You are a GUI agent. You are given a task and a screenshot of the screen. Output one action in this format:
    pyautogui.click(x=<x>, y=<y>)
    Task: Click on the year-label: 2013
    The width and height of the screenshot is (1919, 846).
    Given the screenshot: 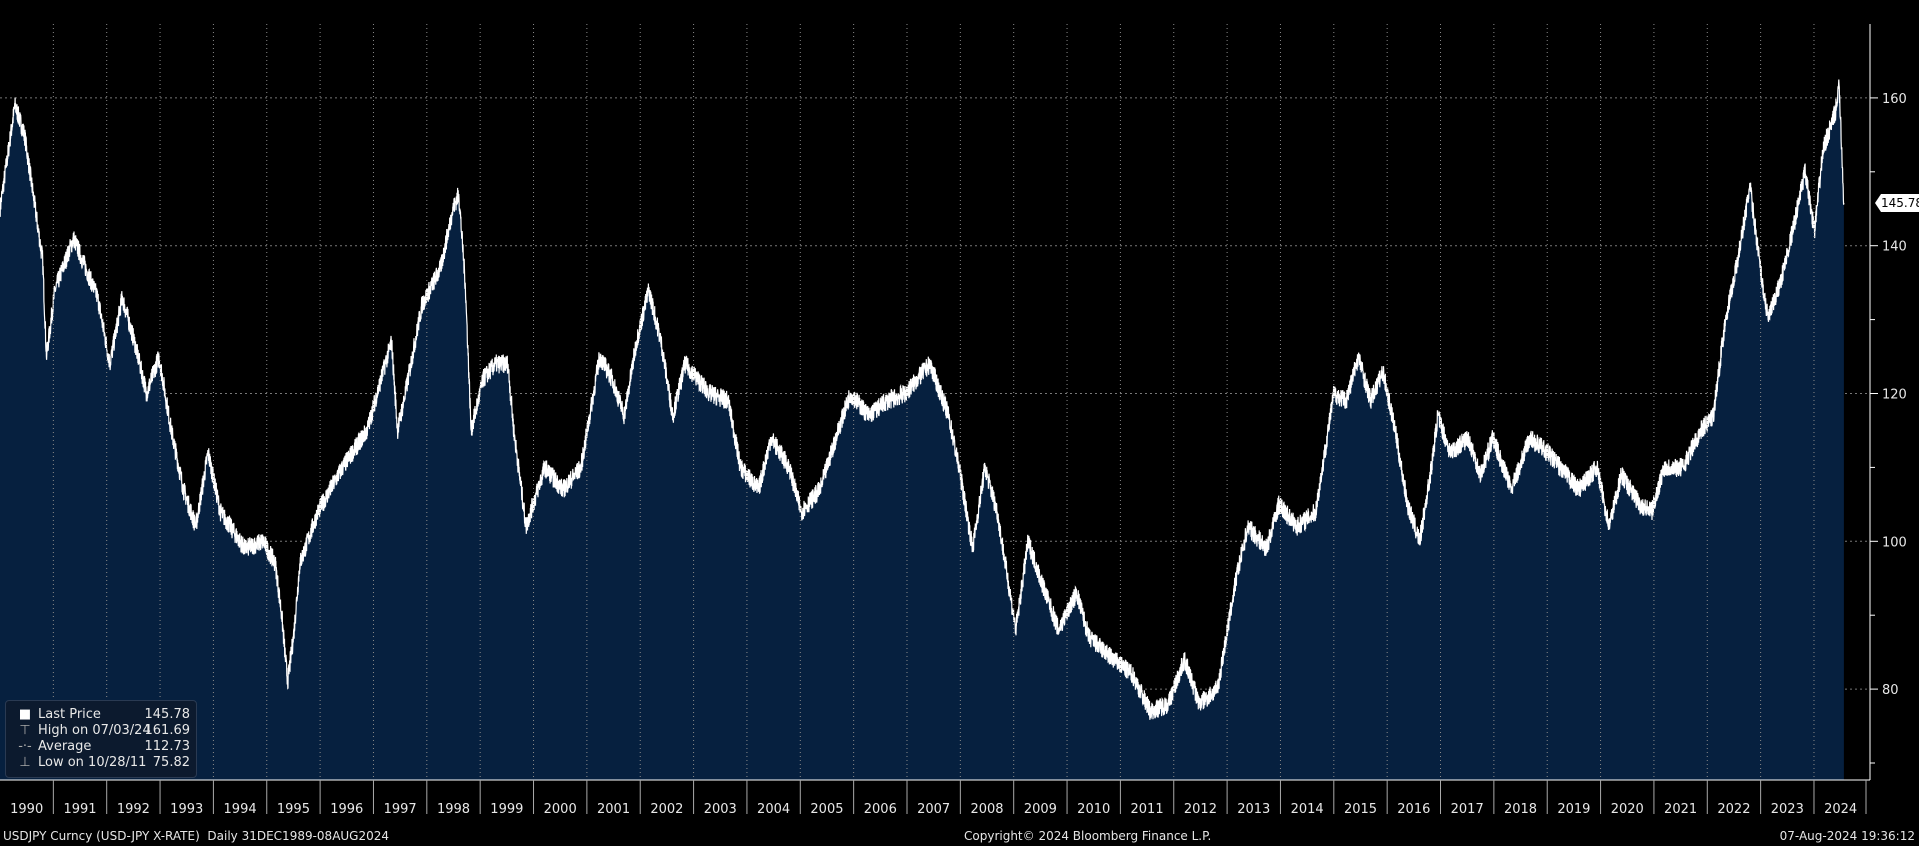 What is the action you would take?
    pyautogui.click(x=1253, y=809)
    